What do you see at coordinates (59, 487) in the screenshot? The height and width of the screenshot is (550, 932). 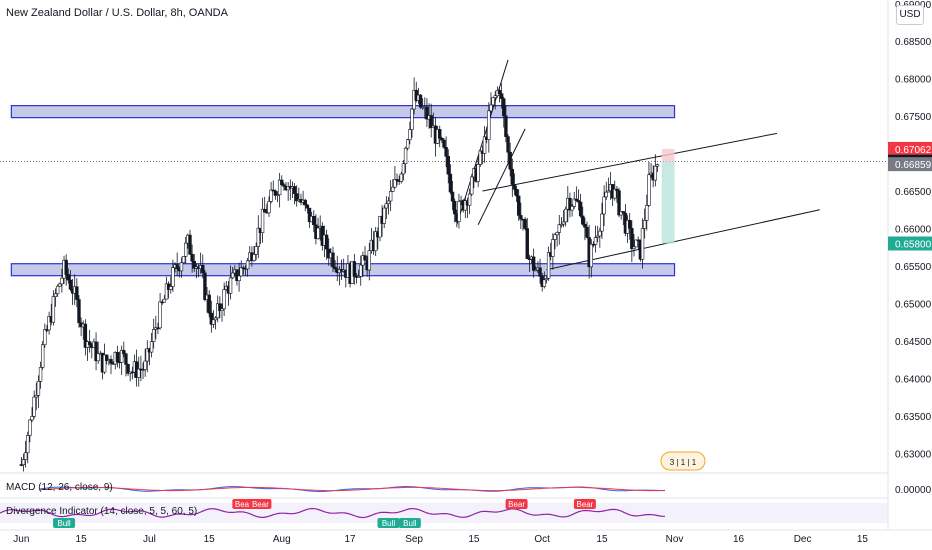 I see `macd-legend: MACD (12, 26, close, 9)` at bounding box center [59, 487].